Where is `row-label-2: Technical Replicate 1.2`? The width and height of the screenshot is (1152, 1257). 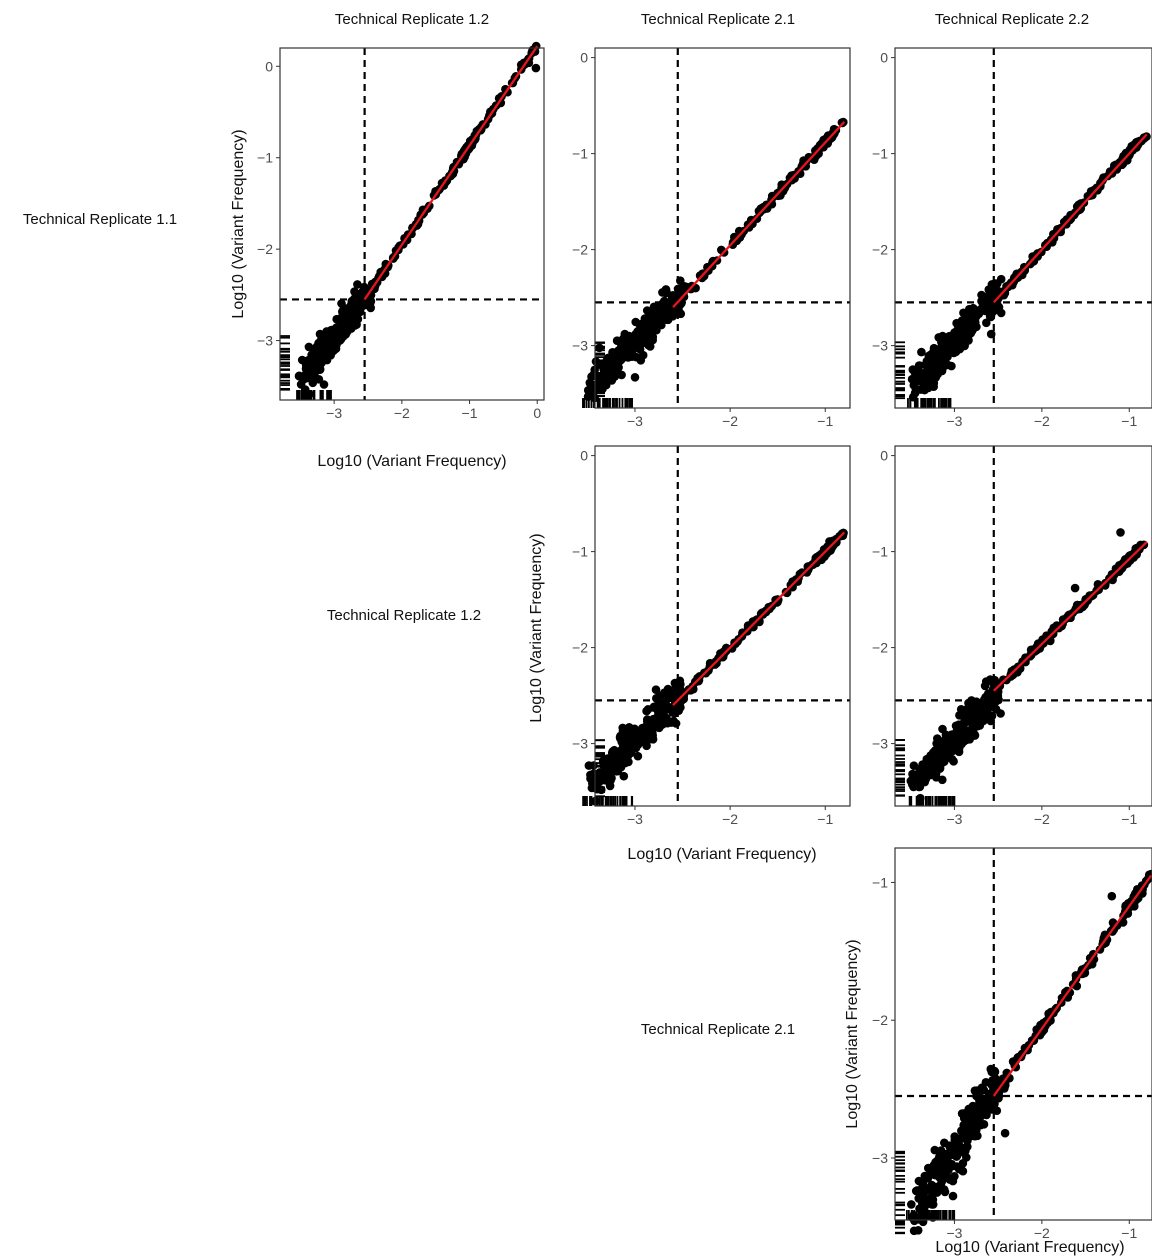 row-label-2: Technical Replicate 1.2 is located at coordinates (404, 615).